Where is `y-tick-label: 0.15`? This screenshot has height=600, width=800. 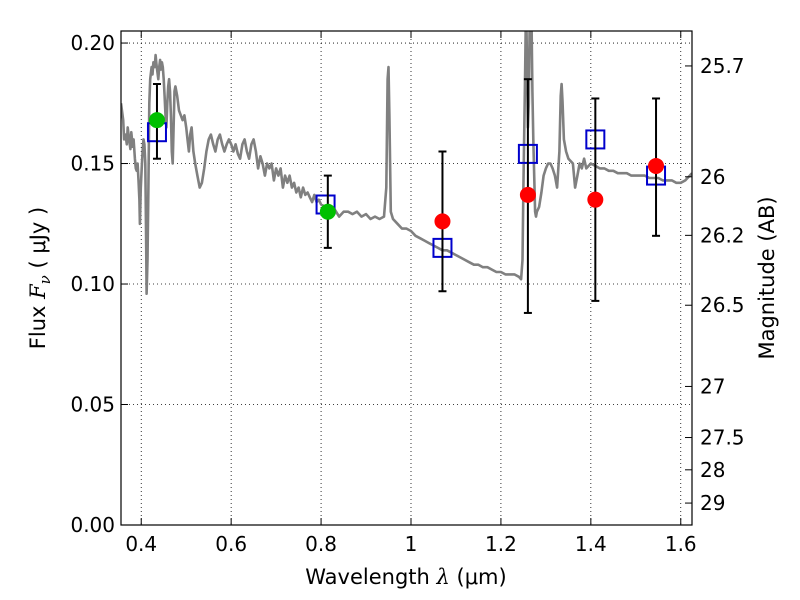
y-tick-label: 0.15 is located at coordinates (92, 164).